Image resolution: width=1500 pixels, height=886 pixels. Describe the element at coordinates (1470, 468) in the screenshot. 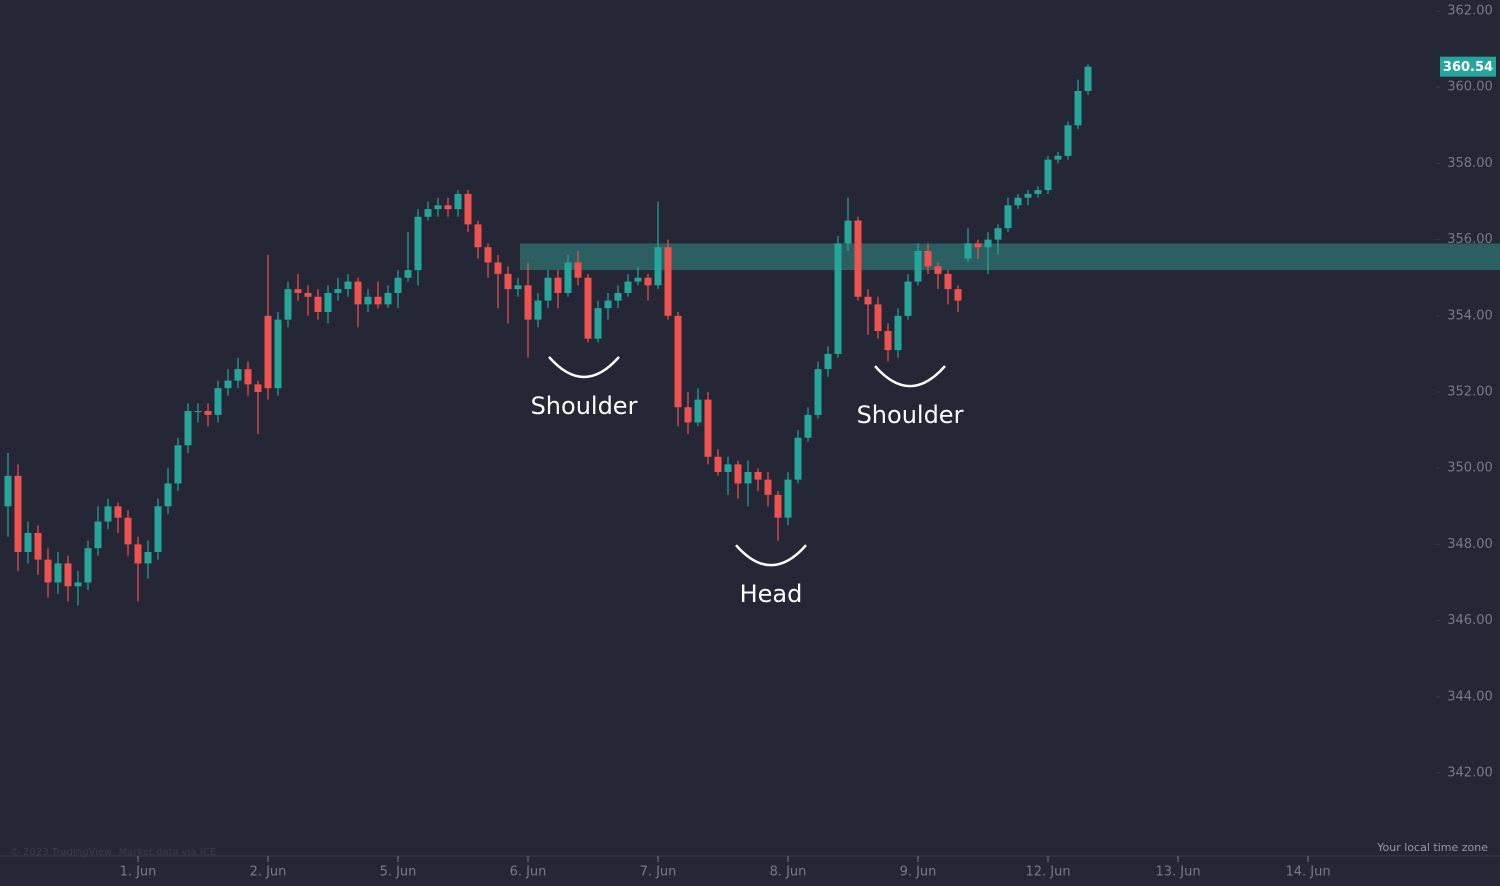

I see `y-tick-label: 350.00` at that location.